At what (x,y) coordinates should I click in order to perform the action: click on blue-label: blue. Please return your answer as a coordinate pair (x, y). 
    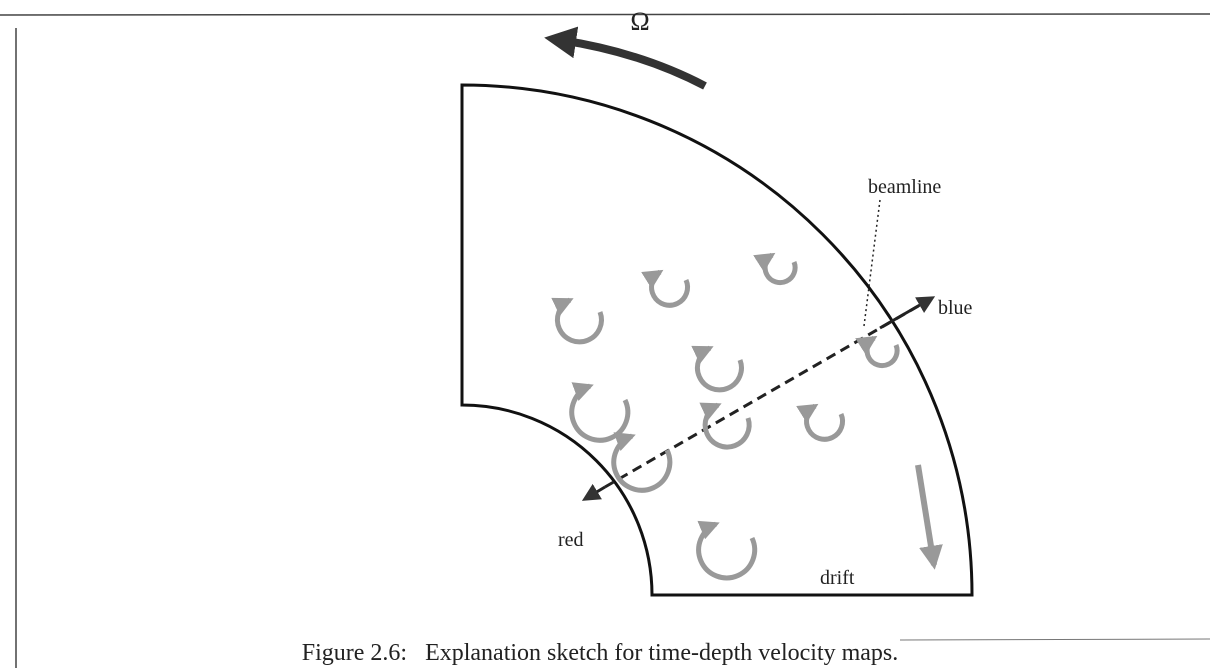
    Looking at the image, I should click on (955, 308).